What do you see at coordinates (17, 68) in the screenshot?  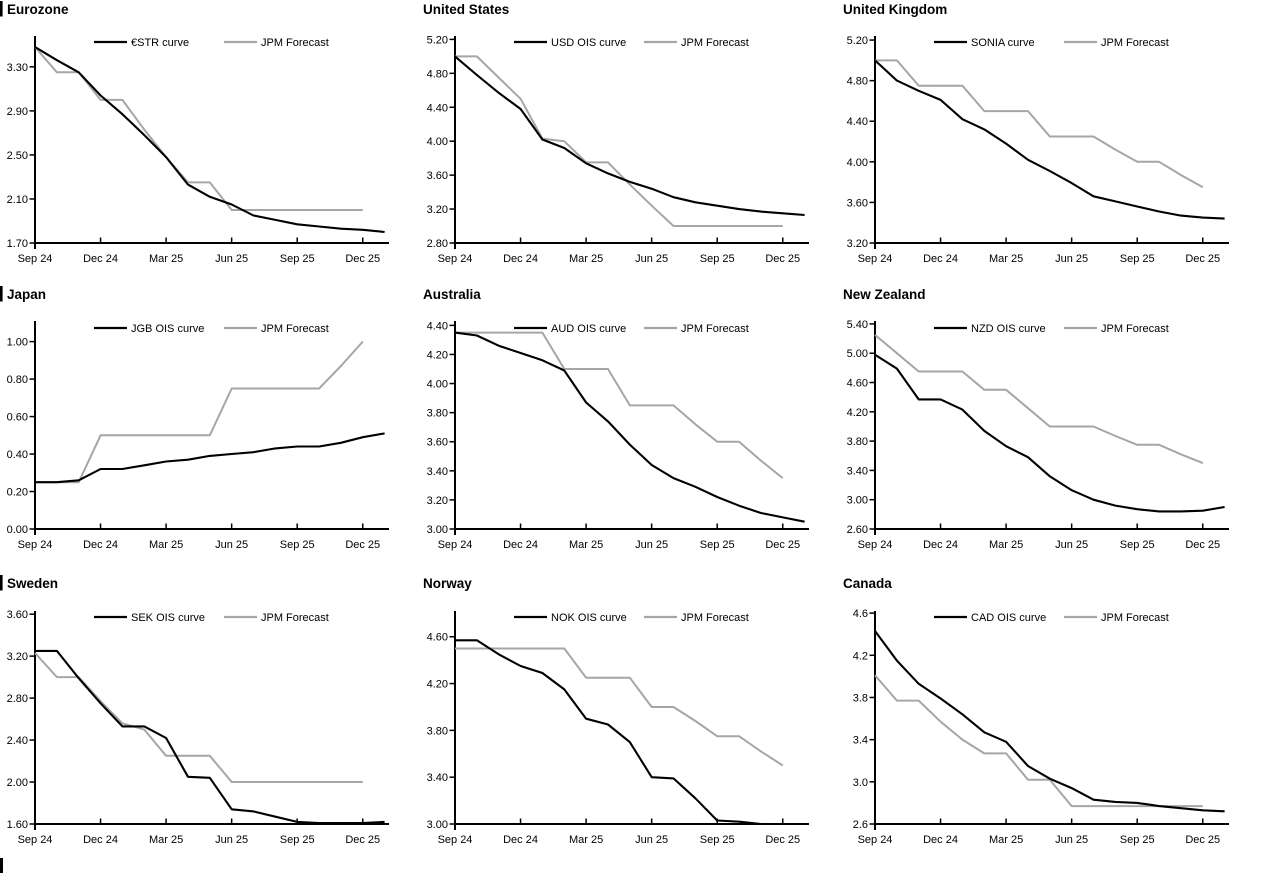 I see `y-tick-label: 3.30` at bounding box center [17, 68].